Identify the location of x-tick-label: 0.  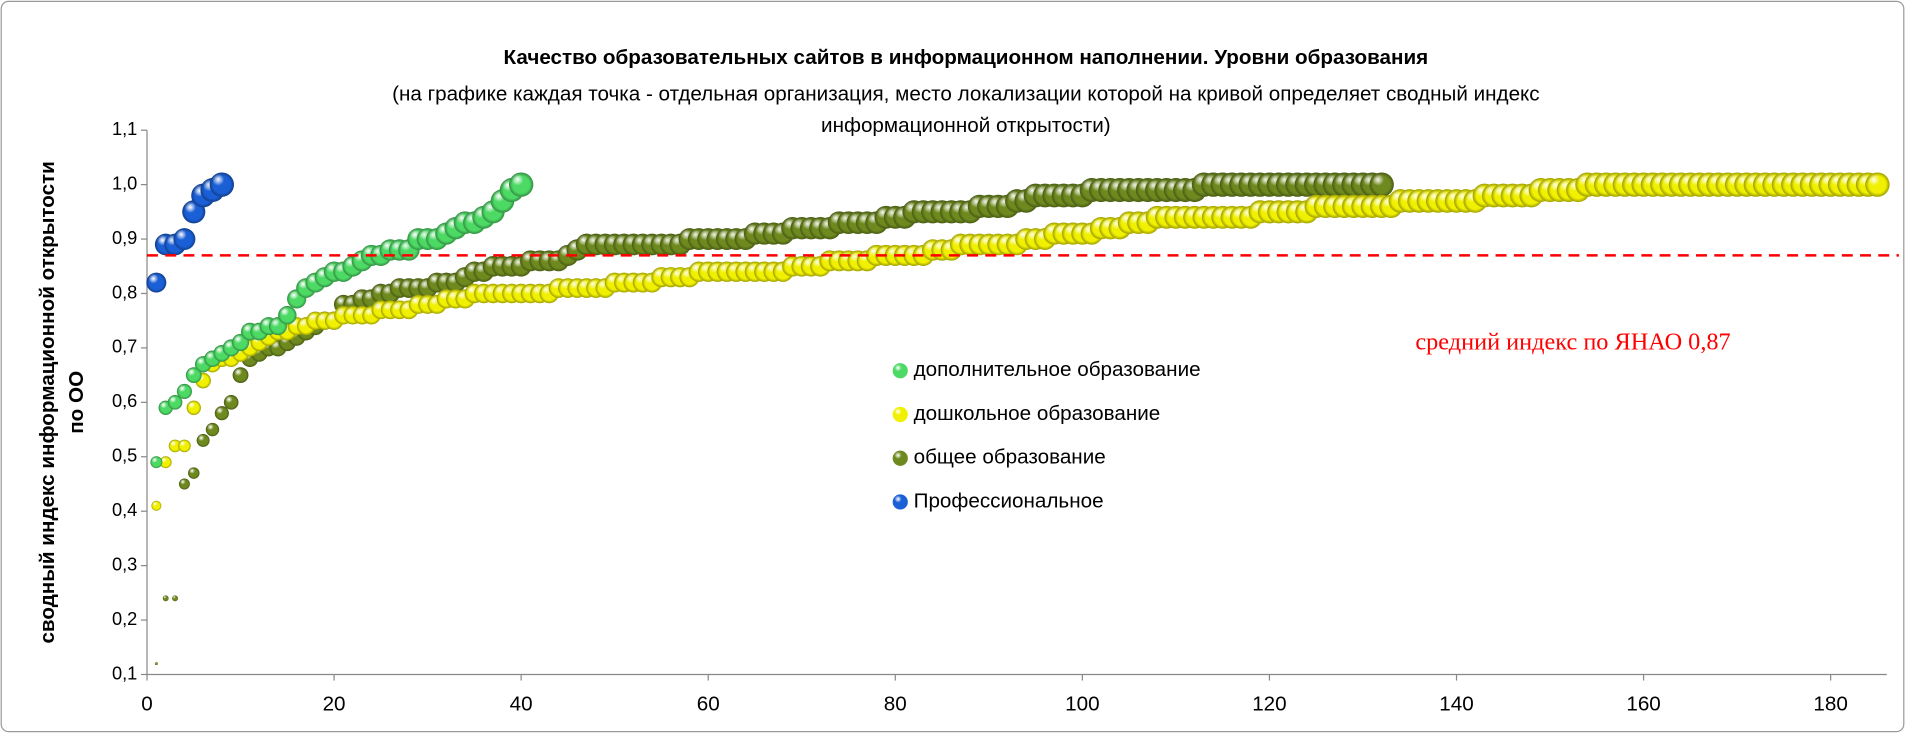
(146, 703).